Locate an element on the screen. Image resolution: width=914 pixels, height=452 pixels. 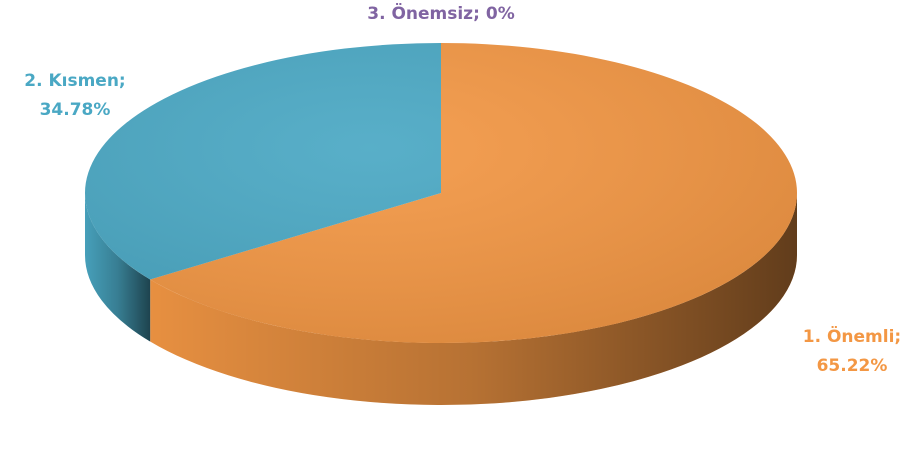
label-value: 65.22% is located at coordinates (852, 366).